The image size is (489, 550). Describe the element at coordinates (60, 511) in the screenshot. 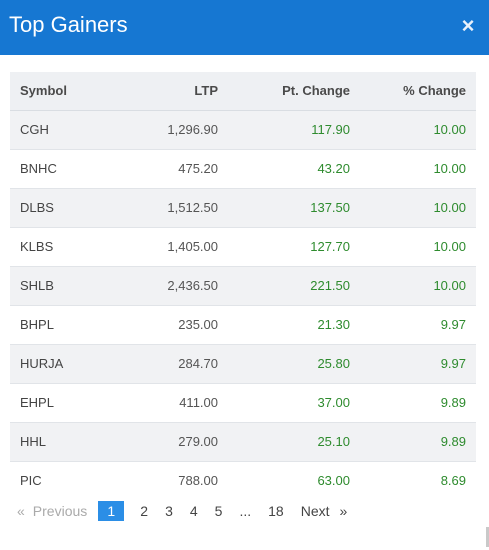

I see `previous-page-button: Previous` at that location.